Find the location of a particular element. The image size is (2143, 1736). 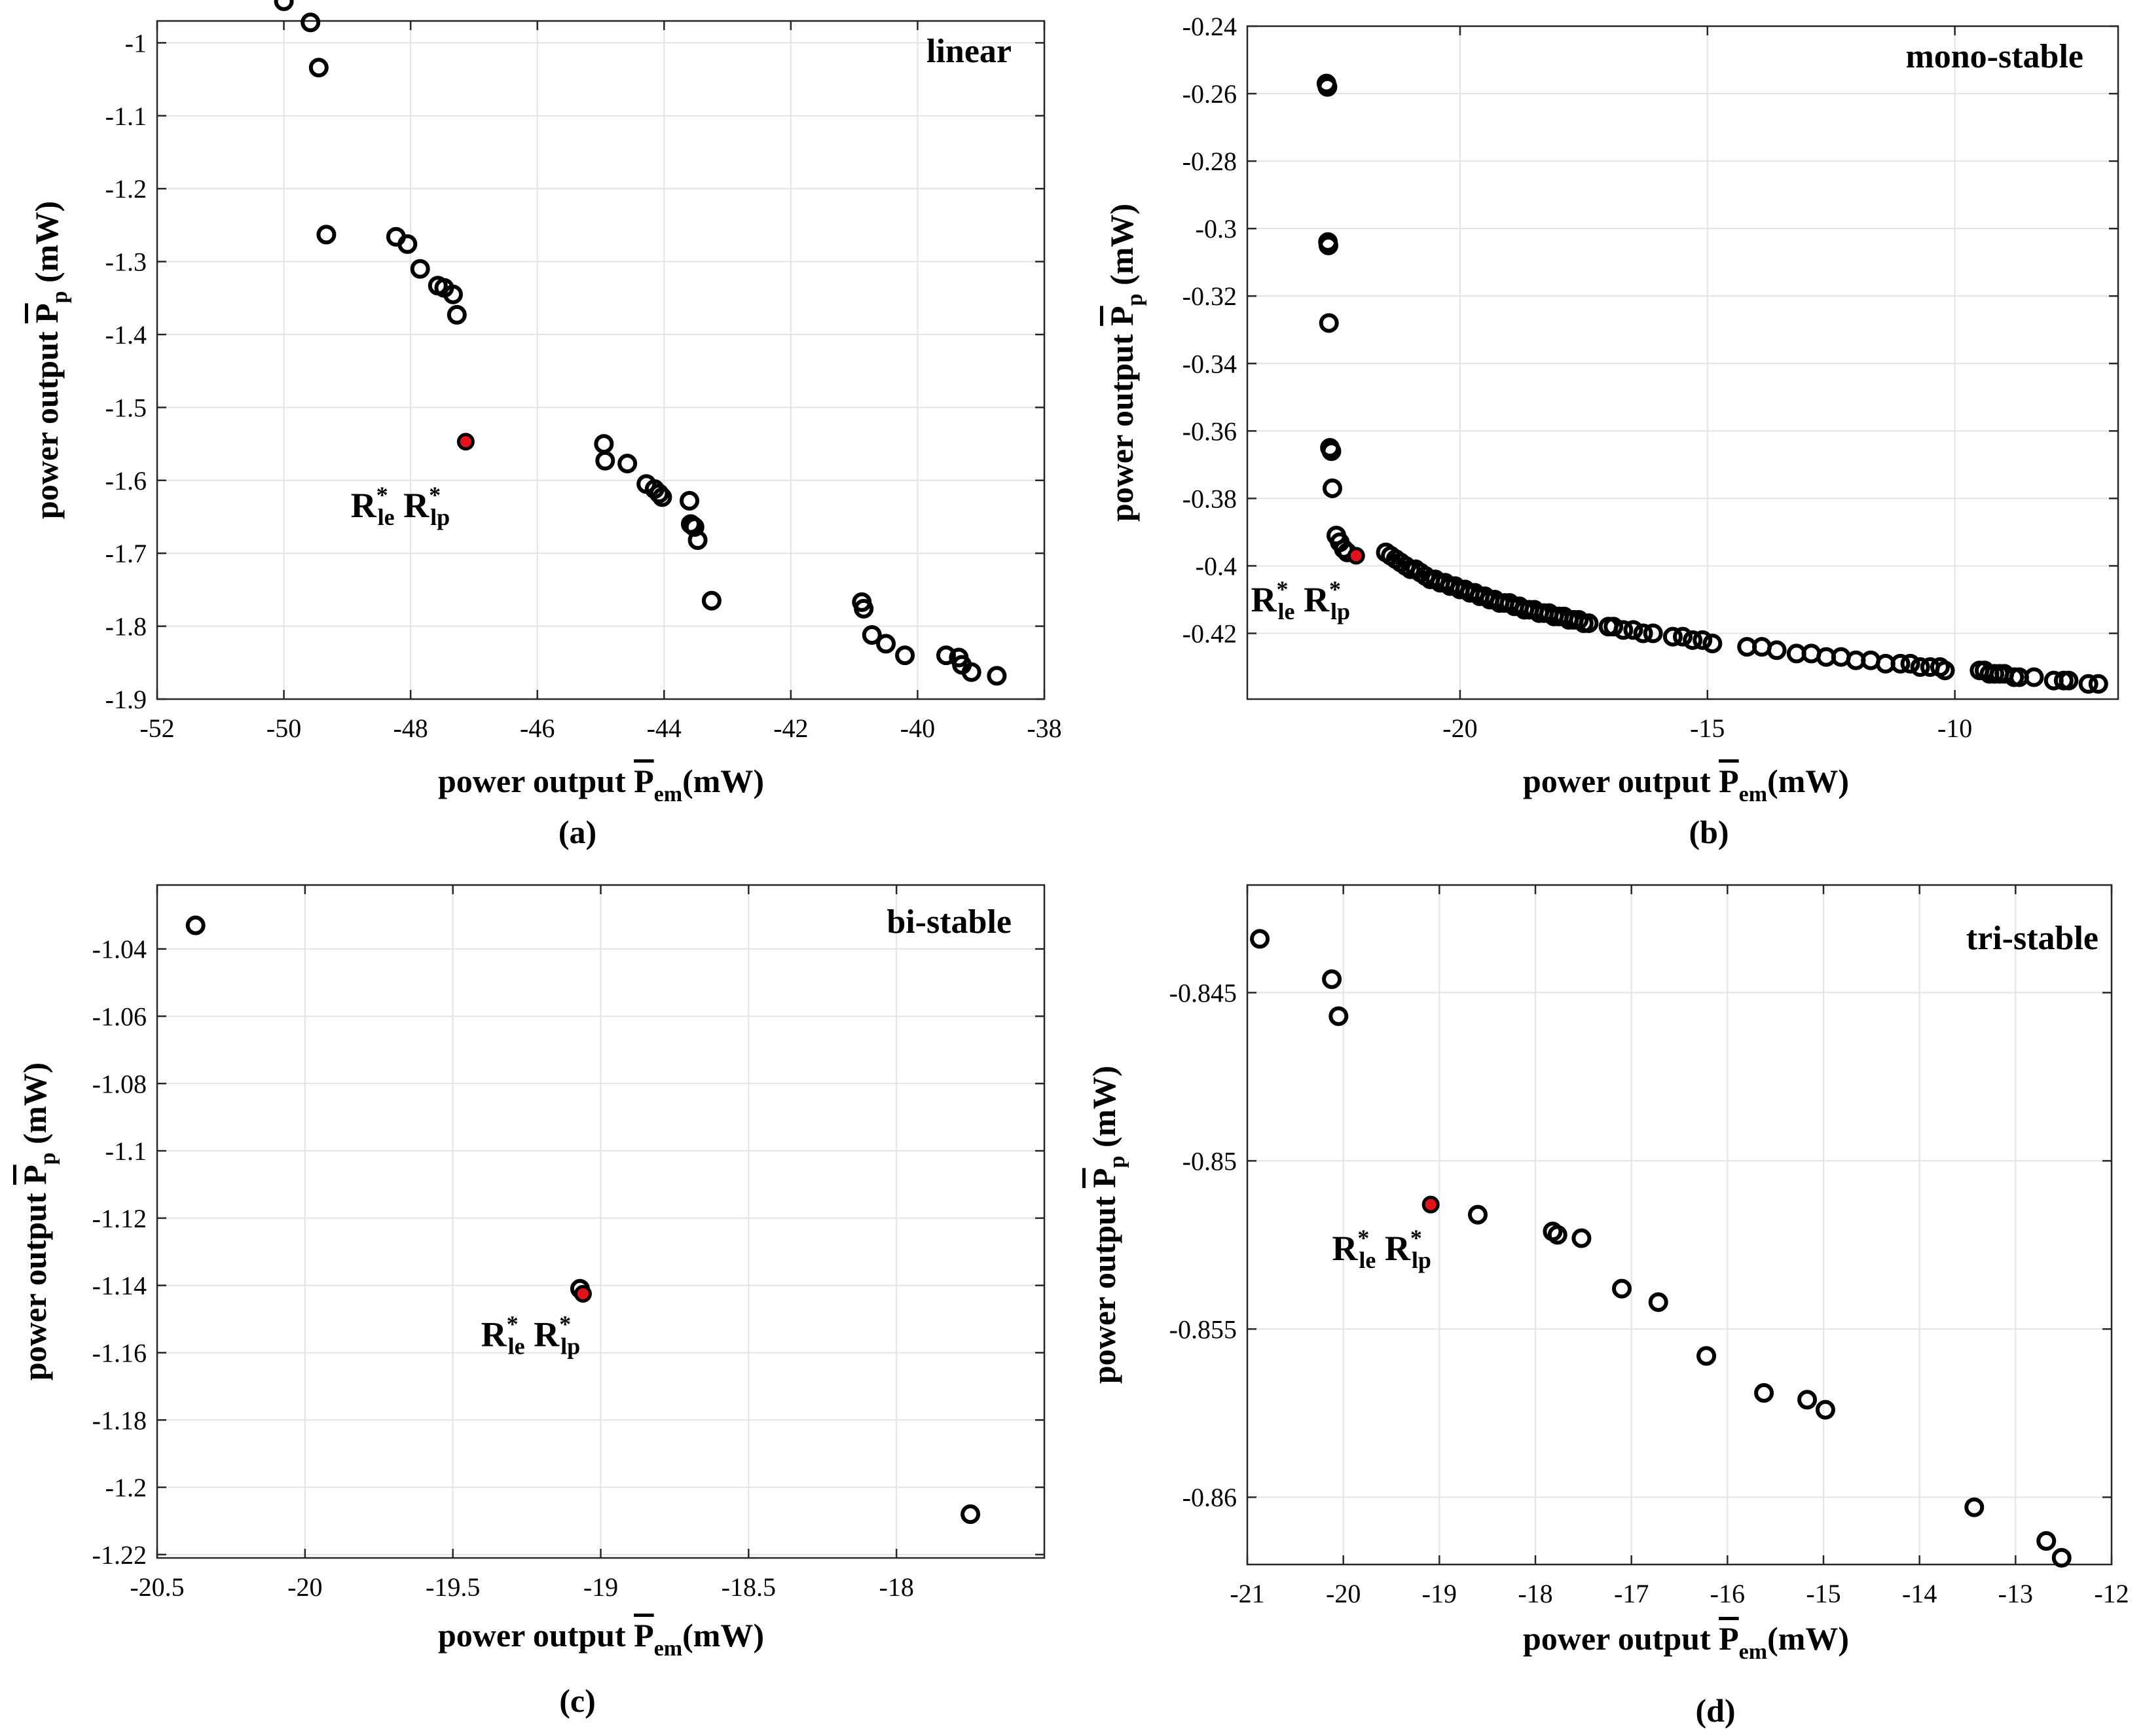

y-tick-label: -0.85 is located at coordinates (1209, 1161).